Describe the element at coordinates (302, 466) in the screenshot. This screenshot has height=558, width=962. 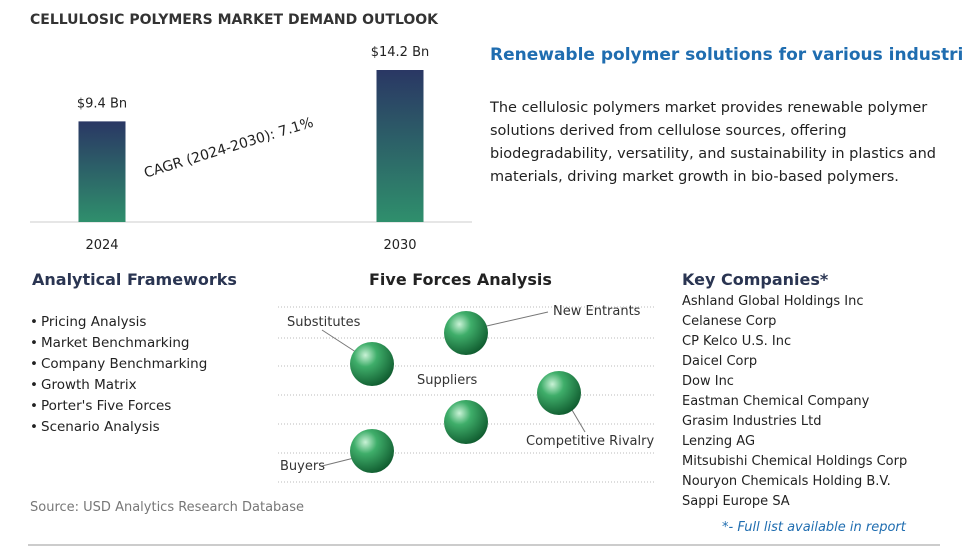
I see `force-label: Buyers` at that location.